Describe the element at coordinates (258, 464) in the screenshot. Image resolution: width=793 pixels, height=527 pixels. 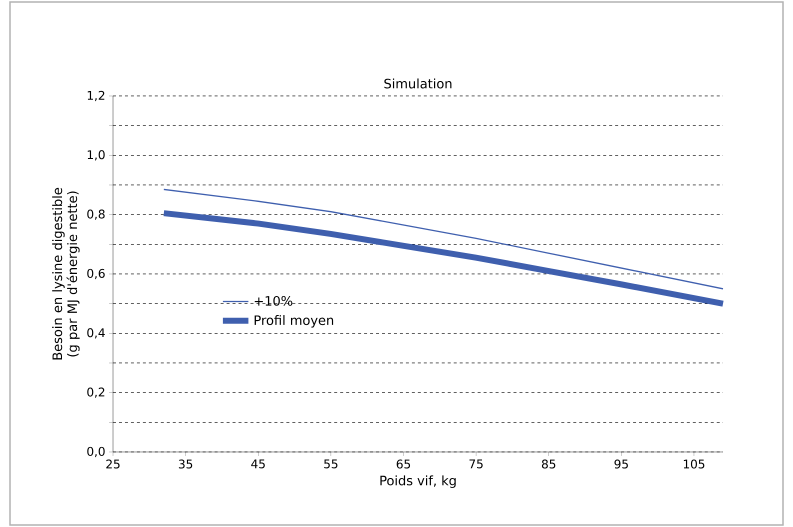
I see `x-tick-label: 45` at that location.